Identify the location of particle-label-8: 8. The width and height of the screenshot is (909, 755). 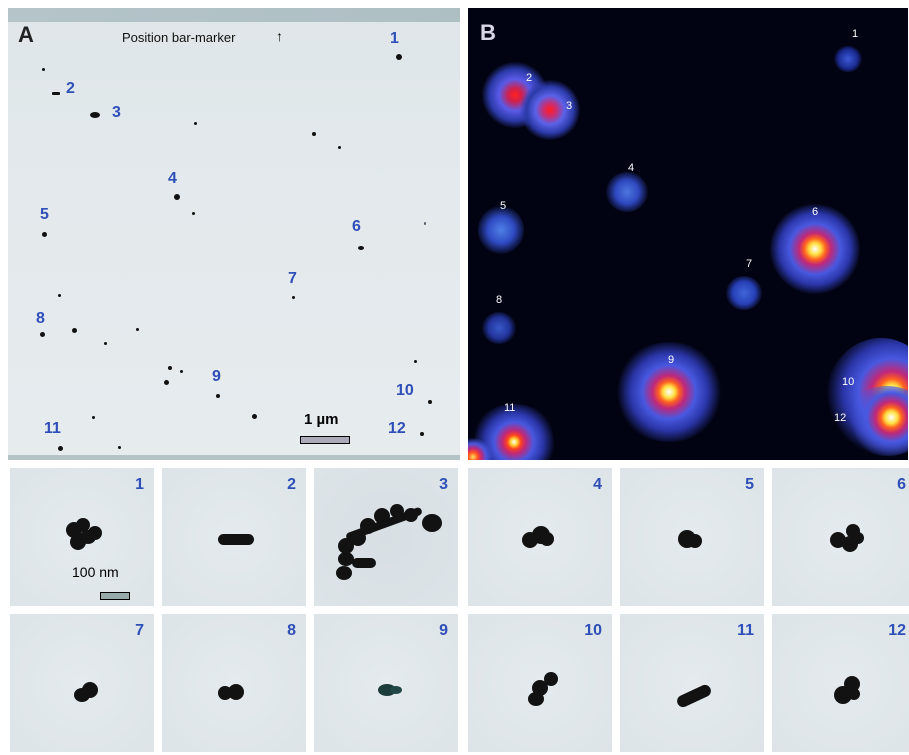
(40, 318).